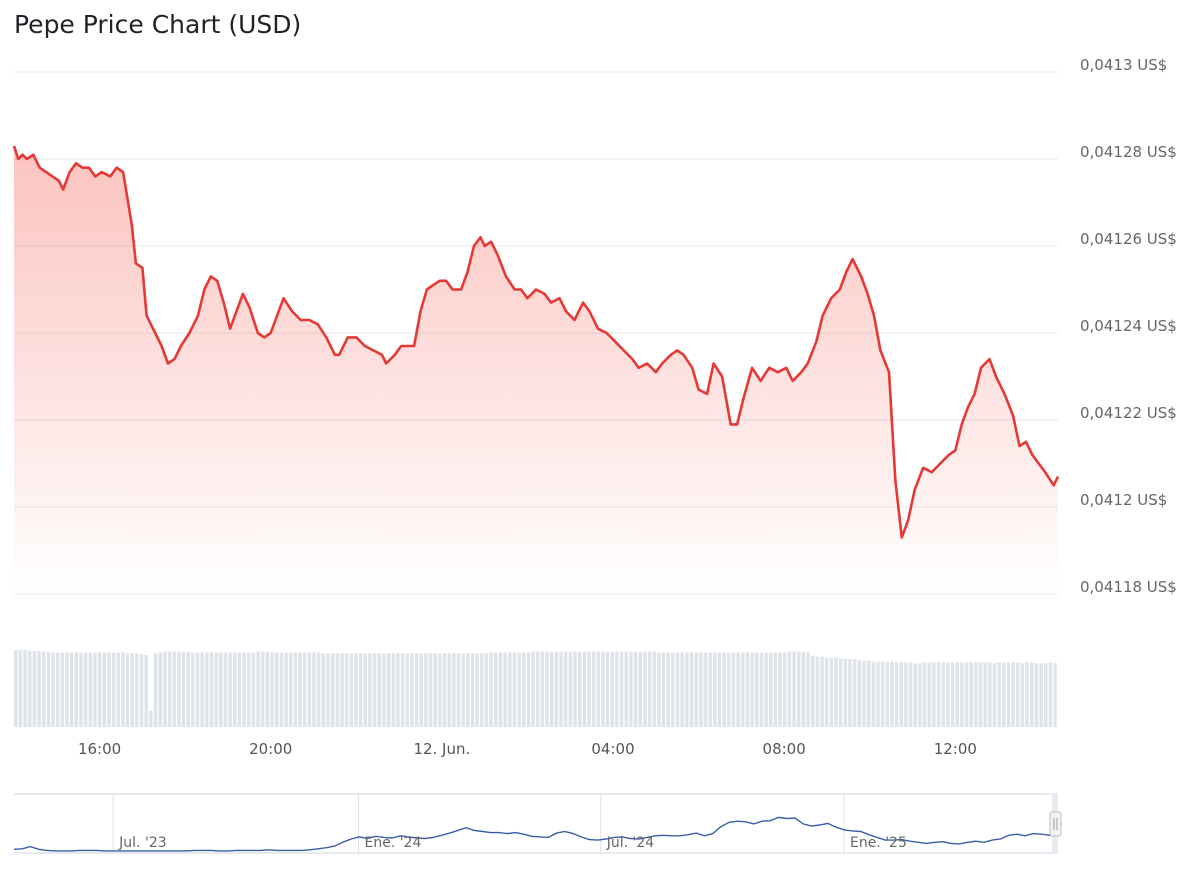 This screenshot has height=875, width=1200. I want to click on volume-bars, so click(535, 688).